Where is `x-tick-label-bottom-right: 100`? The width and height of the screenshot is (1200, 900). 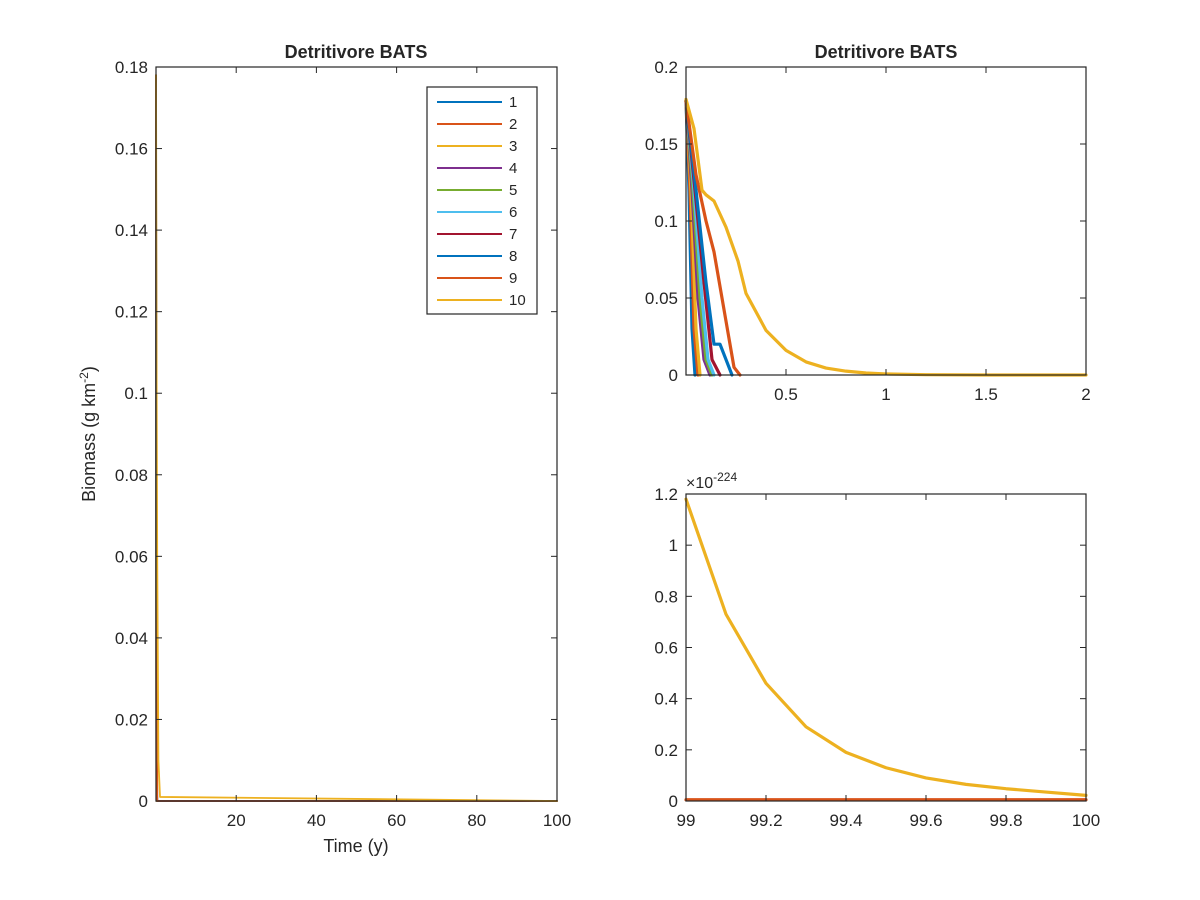 x-tick-label-bottom-right: 100 is located at coordinates (1086, 820).